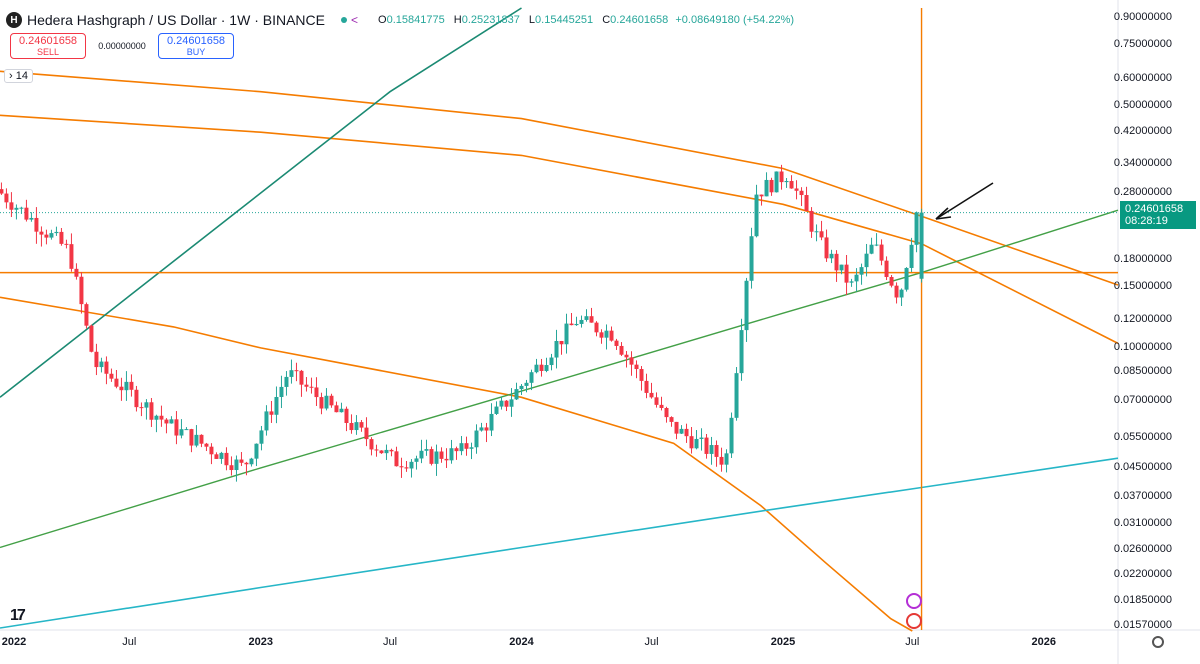 The image size is (1200, 664). I want to click on price-axis-label: 0.10000000, so click(1142, 346).